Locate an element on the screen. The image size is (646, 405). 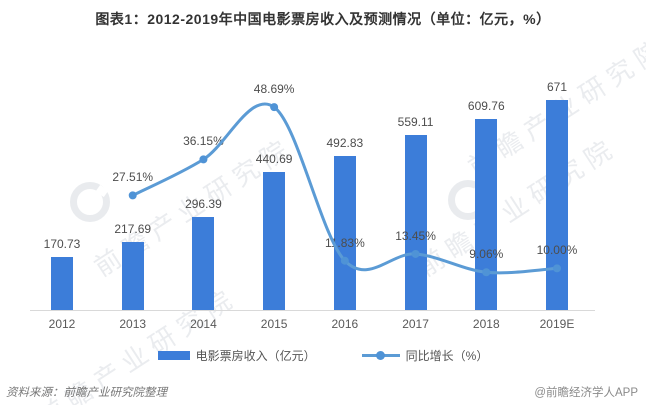
legend-item-growth: 同比增长（%） is located at coordinates (425, 355).